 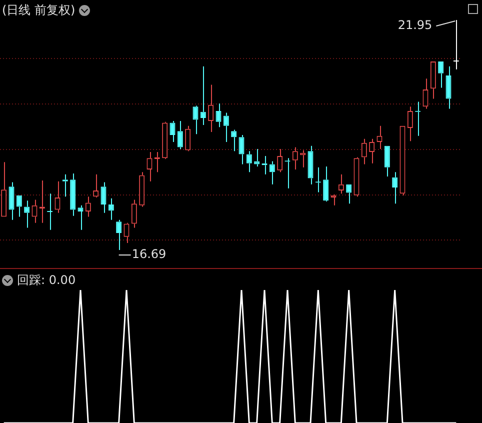 I want to click on chart-title: (日线 前复权), so click(x=39, y=10).